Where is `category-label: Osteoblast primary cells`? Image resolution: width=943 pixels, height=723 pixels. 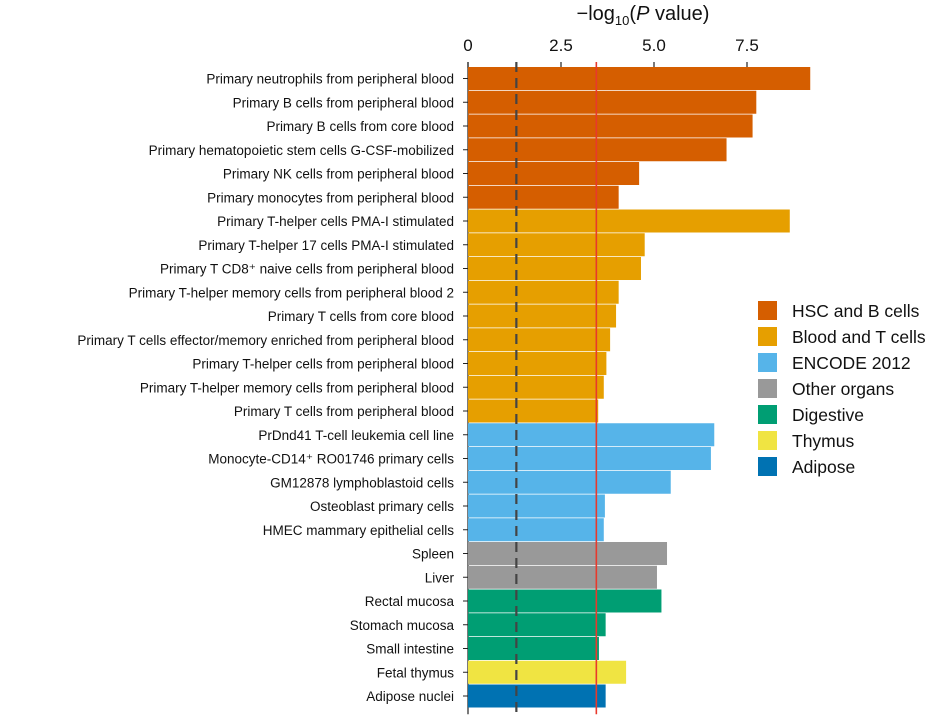
category-label: Osteoblast primary cells is located at coordinates (382, 506).